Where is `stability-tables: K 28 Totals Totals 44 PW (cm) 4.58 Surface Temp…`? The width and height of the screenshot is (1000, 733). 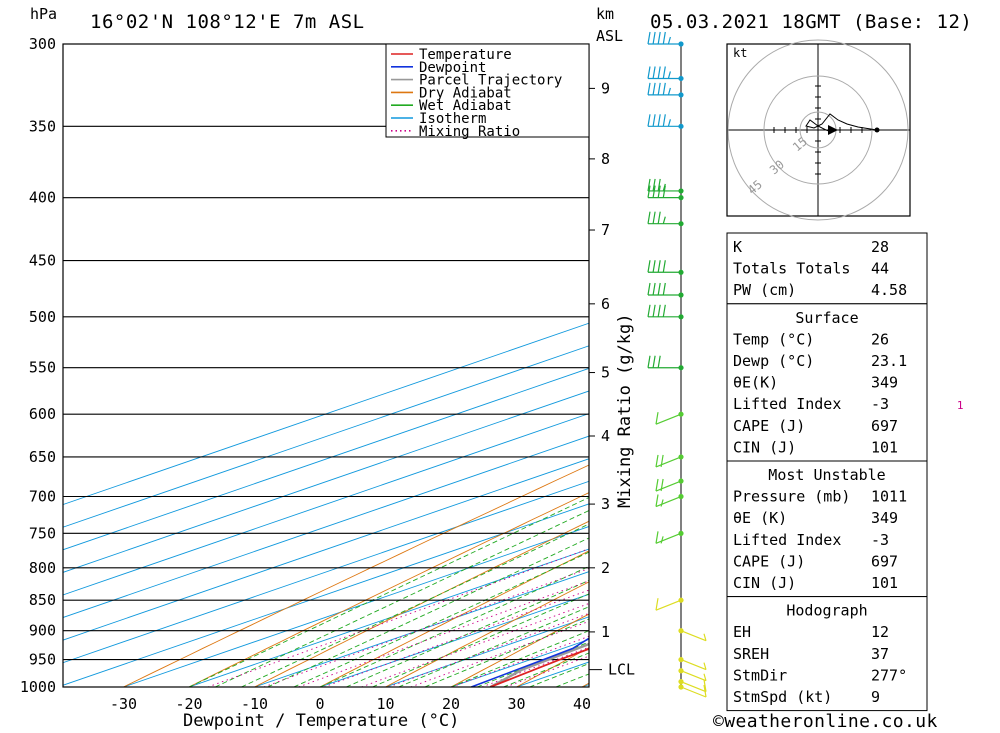
stability-tables: K 28 Totals Totals 44 PW (cm) 4.58 Surface Temp… is located at coordinates (827, 472).